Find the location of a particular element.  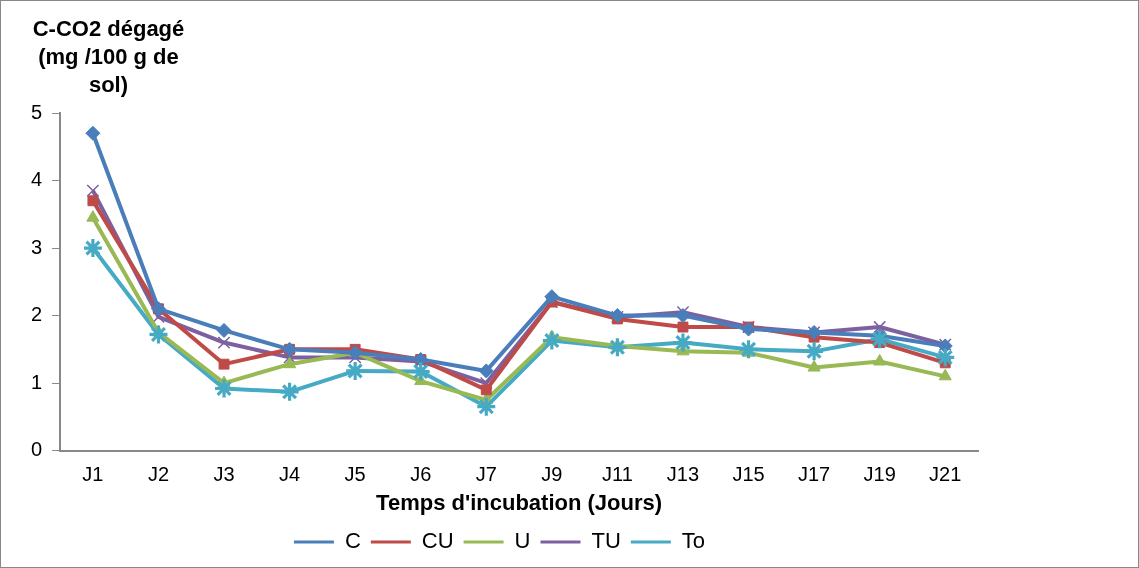

y-tick-label: 2 is located at coordinates (37, 314).